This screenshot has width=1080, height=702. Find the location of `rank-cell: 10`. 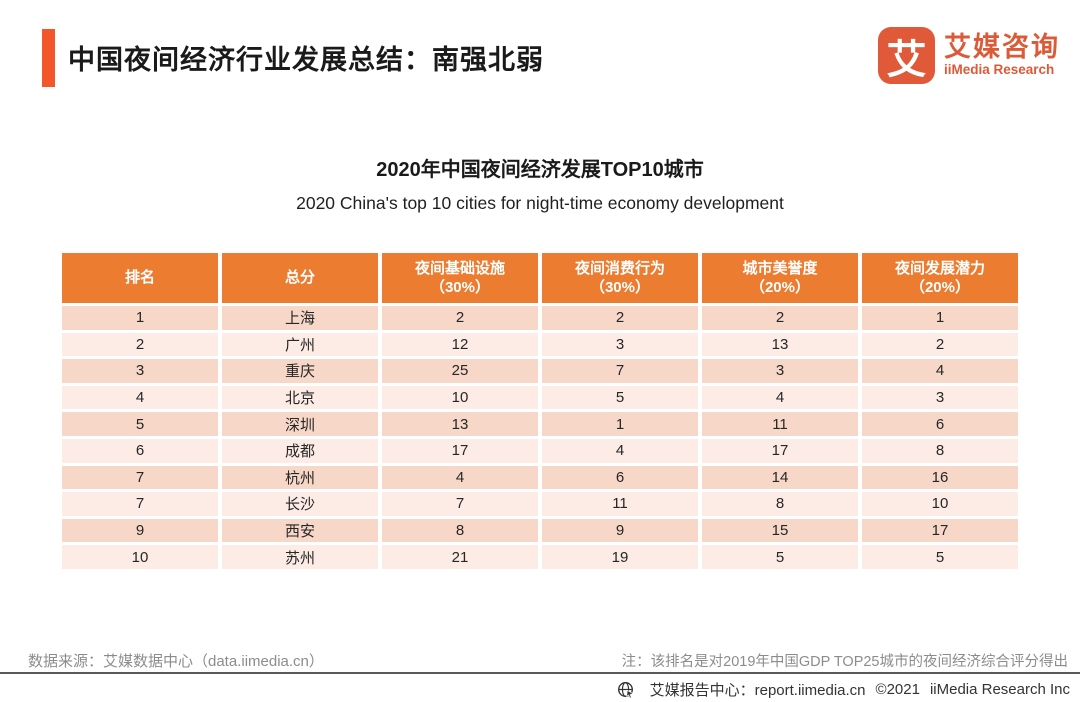

rank-cell: 10 is located at coordinates (140, 557).